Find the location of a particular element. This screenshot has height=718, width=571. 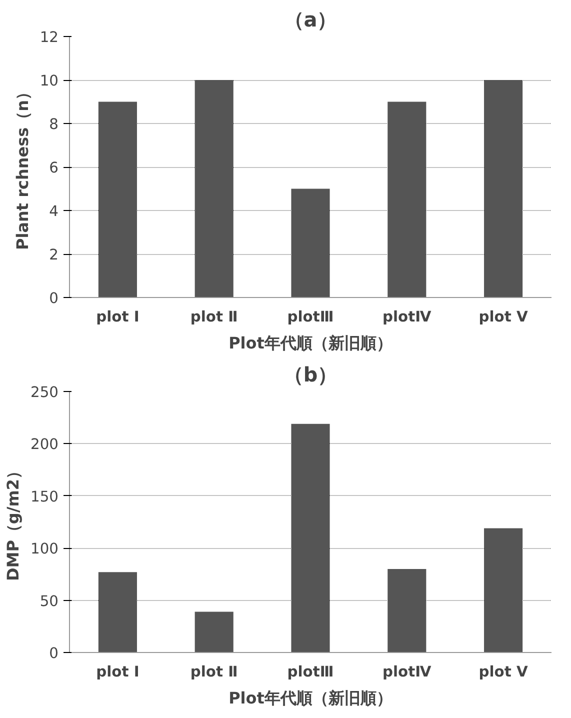

chart-title: （a） is located at coordinates (311, 20).